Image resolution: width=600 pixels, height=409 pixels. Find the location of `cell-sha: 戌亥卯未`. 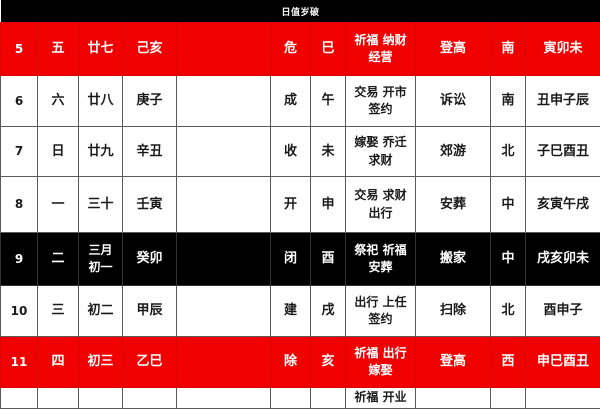

cell-sha: 戌亥卯未 is located at coordinates (563, 259).